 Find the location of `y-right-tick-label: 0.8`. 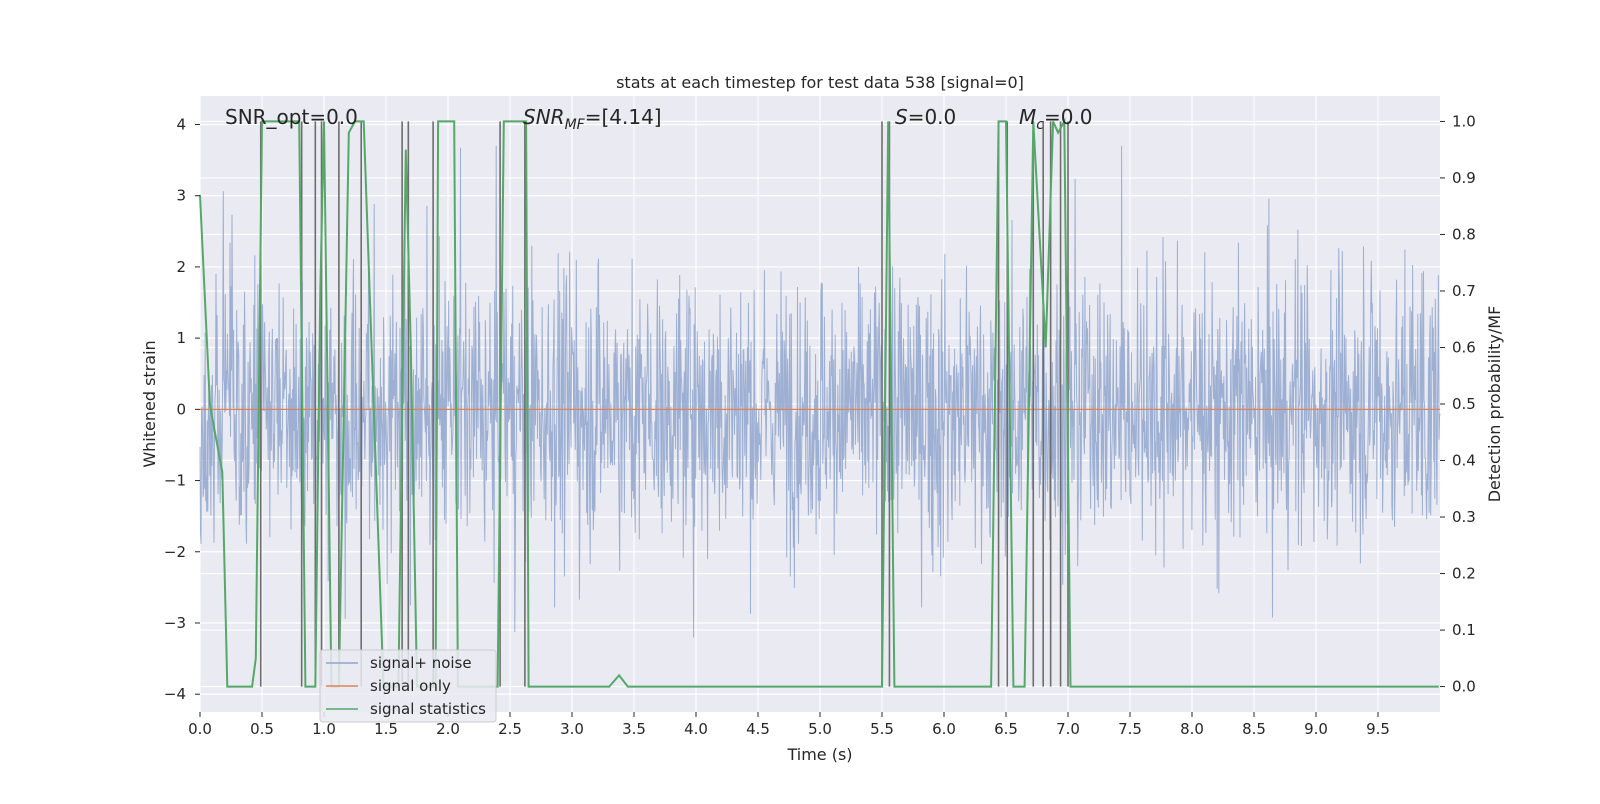

y-right-tick-label: 0.8 is located at coordinates (1464, 234).